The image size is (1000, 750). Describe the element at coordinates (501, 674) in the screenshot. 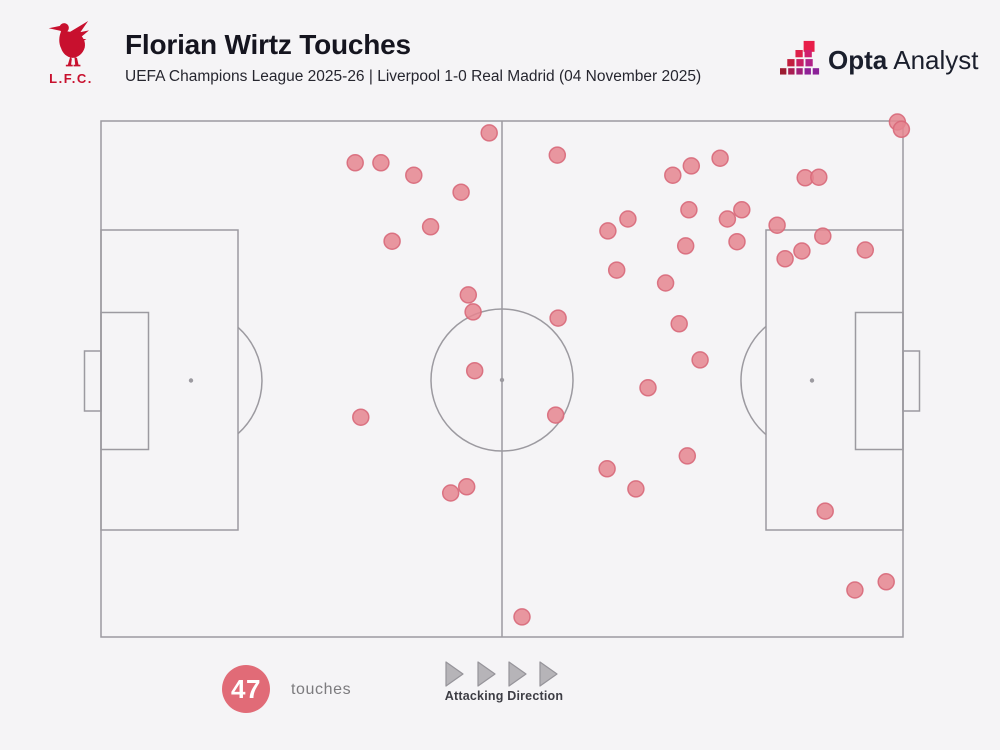

I see `attacking-direction-arrows-icon` at that location.